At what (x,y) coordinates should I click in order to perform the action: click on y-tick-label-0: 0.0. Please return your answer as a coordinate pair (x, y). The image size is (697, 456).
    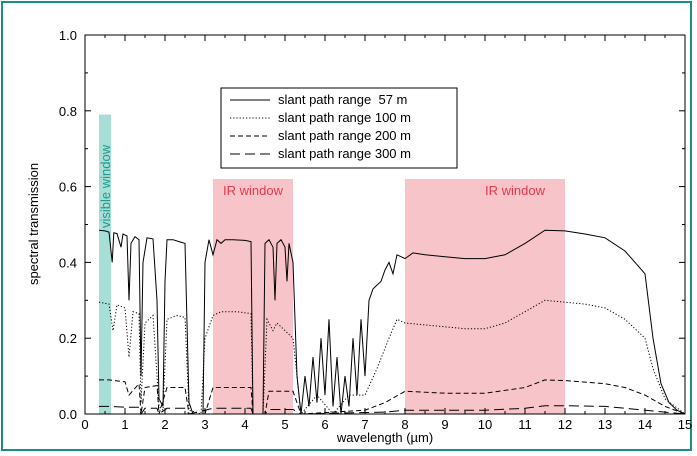
    Looking at the image, I should click on (68, 414).